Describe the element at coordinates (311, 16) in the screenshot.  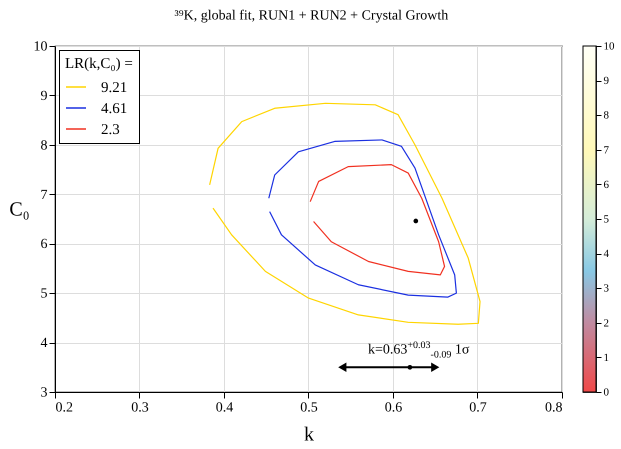
I see `chart-title: ³⁹K, global fit, RUN1 + RUN2 + Crystal Growth` at that location.